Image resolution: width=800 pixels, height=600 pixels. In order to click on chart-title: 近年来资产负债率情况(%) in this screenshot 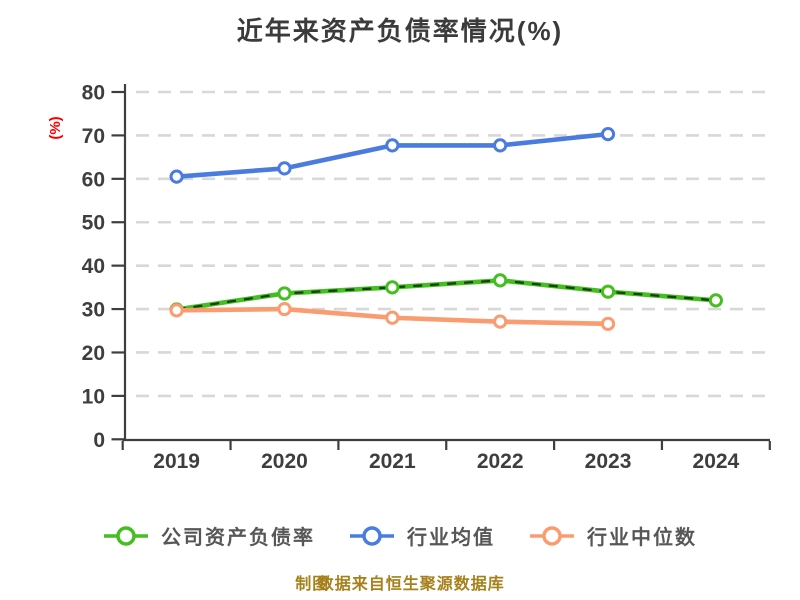, I will do `click(400, 31)`.